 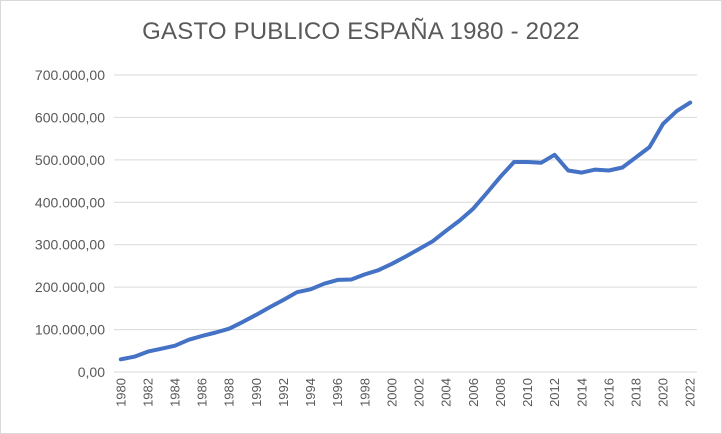 What do you see at coordinates (364, 392) in the screenshot?
I see `x-tick-label: 1998` at bounding box center [364, 392].